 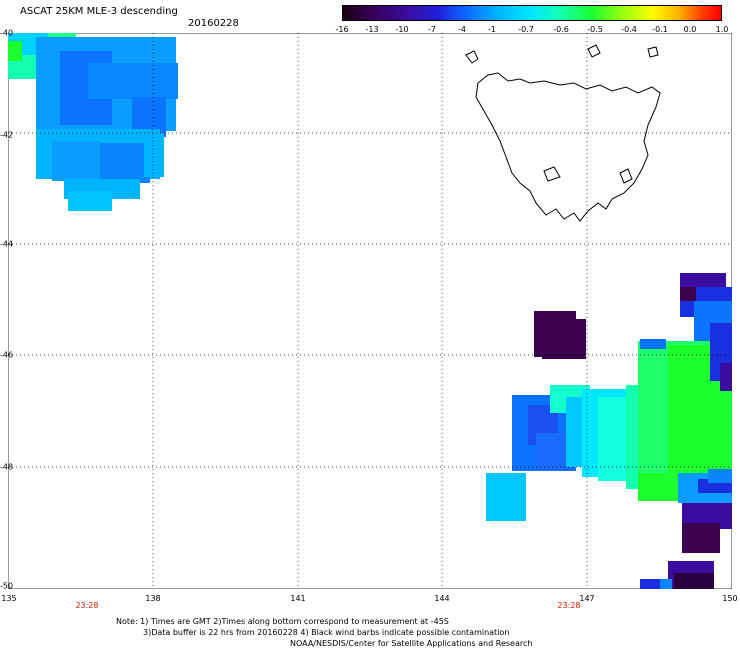 I want to click on lon-label: 144, so click(x=442, y=598).